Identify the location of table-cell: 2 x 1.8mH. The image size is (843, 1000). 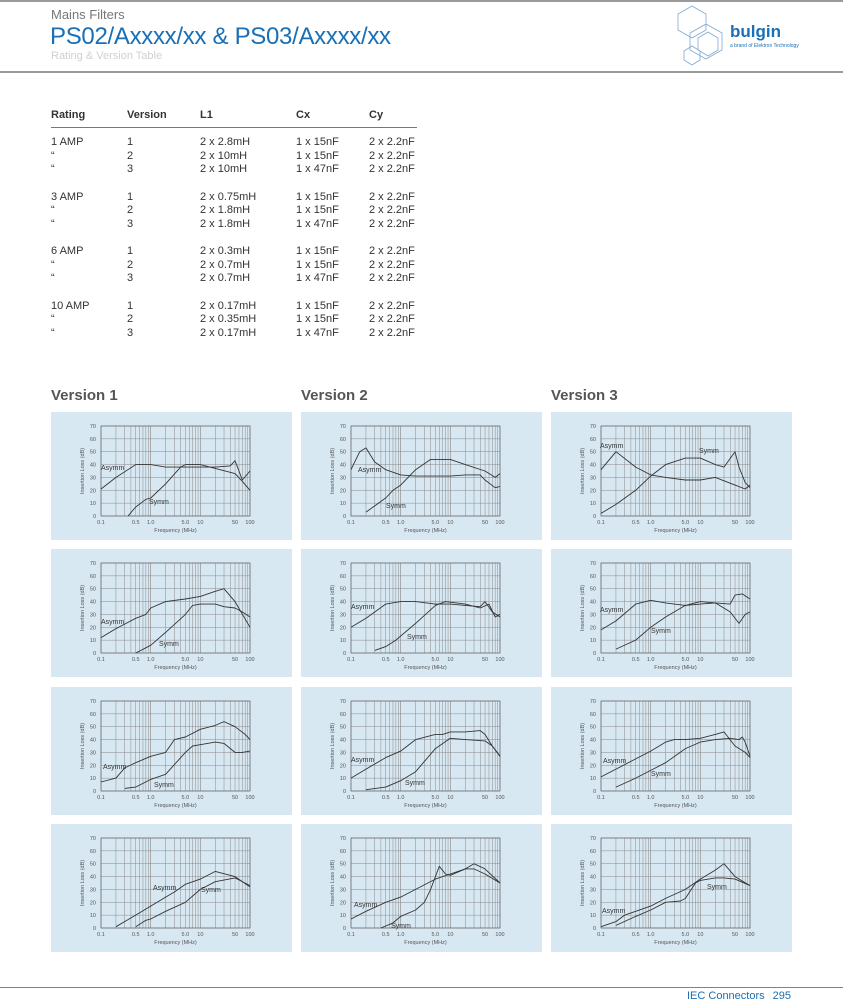
(225, 223).